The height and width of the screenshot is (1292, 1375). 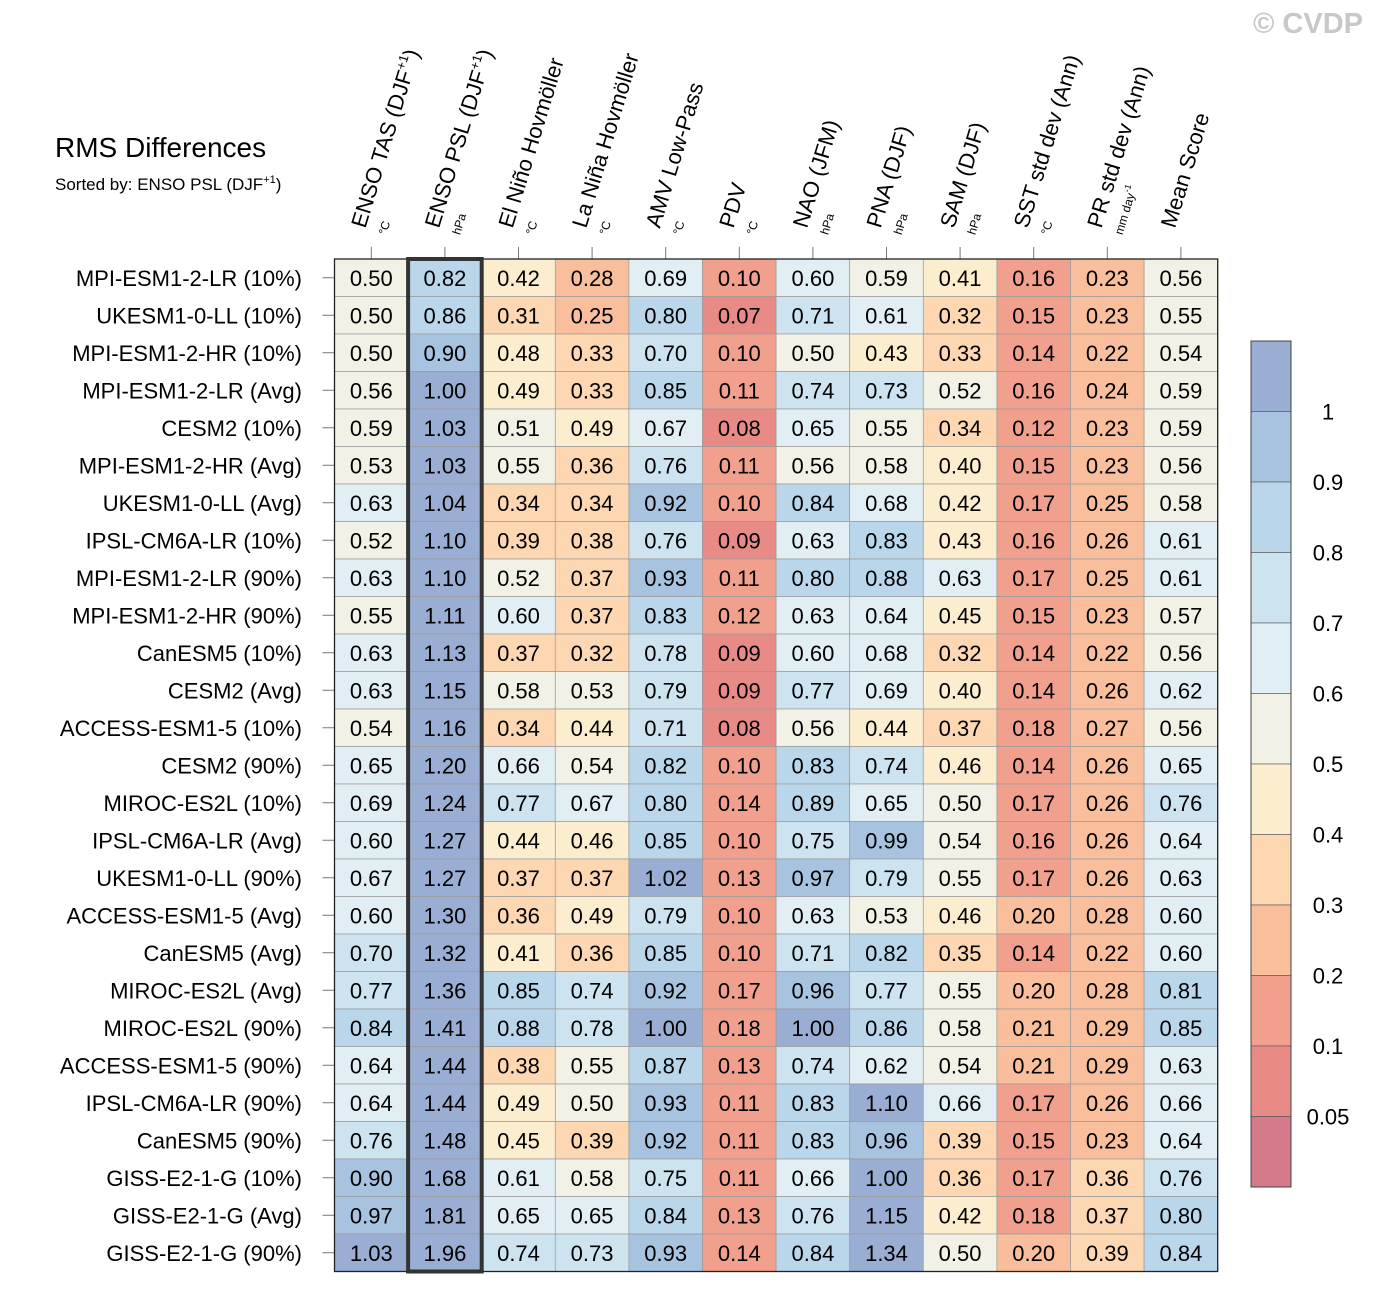 What do you see at coordinates (960, 615) in the screenshot?
I see `cell-value-label: 0.45` at bounding box center [960, 615].